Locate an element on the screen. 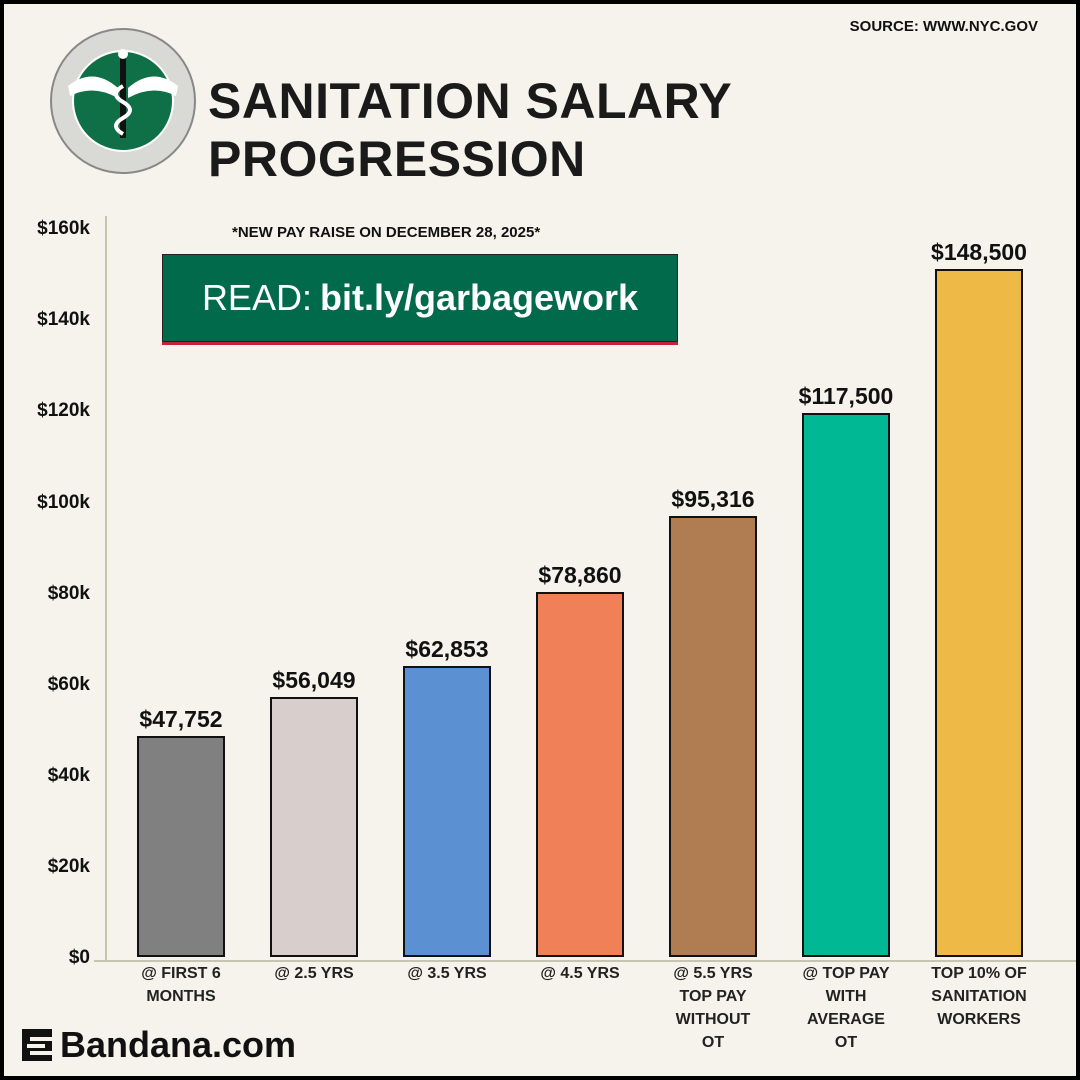  y-tick-label: $0 is located at coordinates (79, 957).